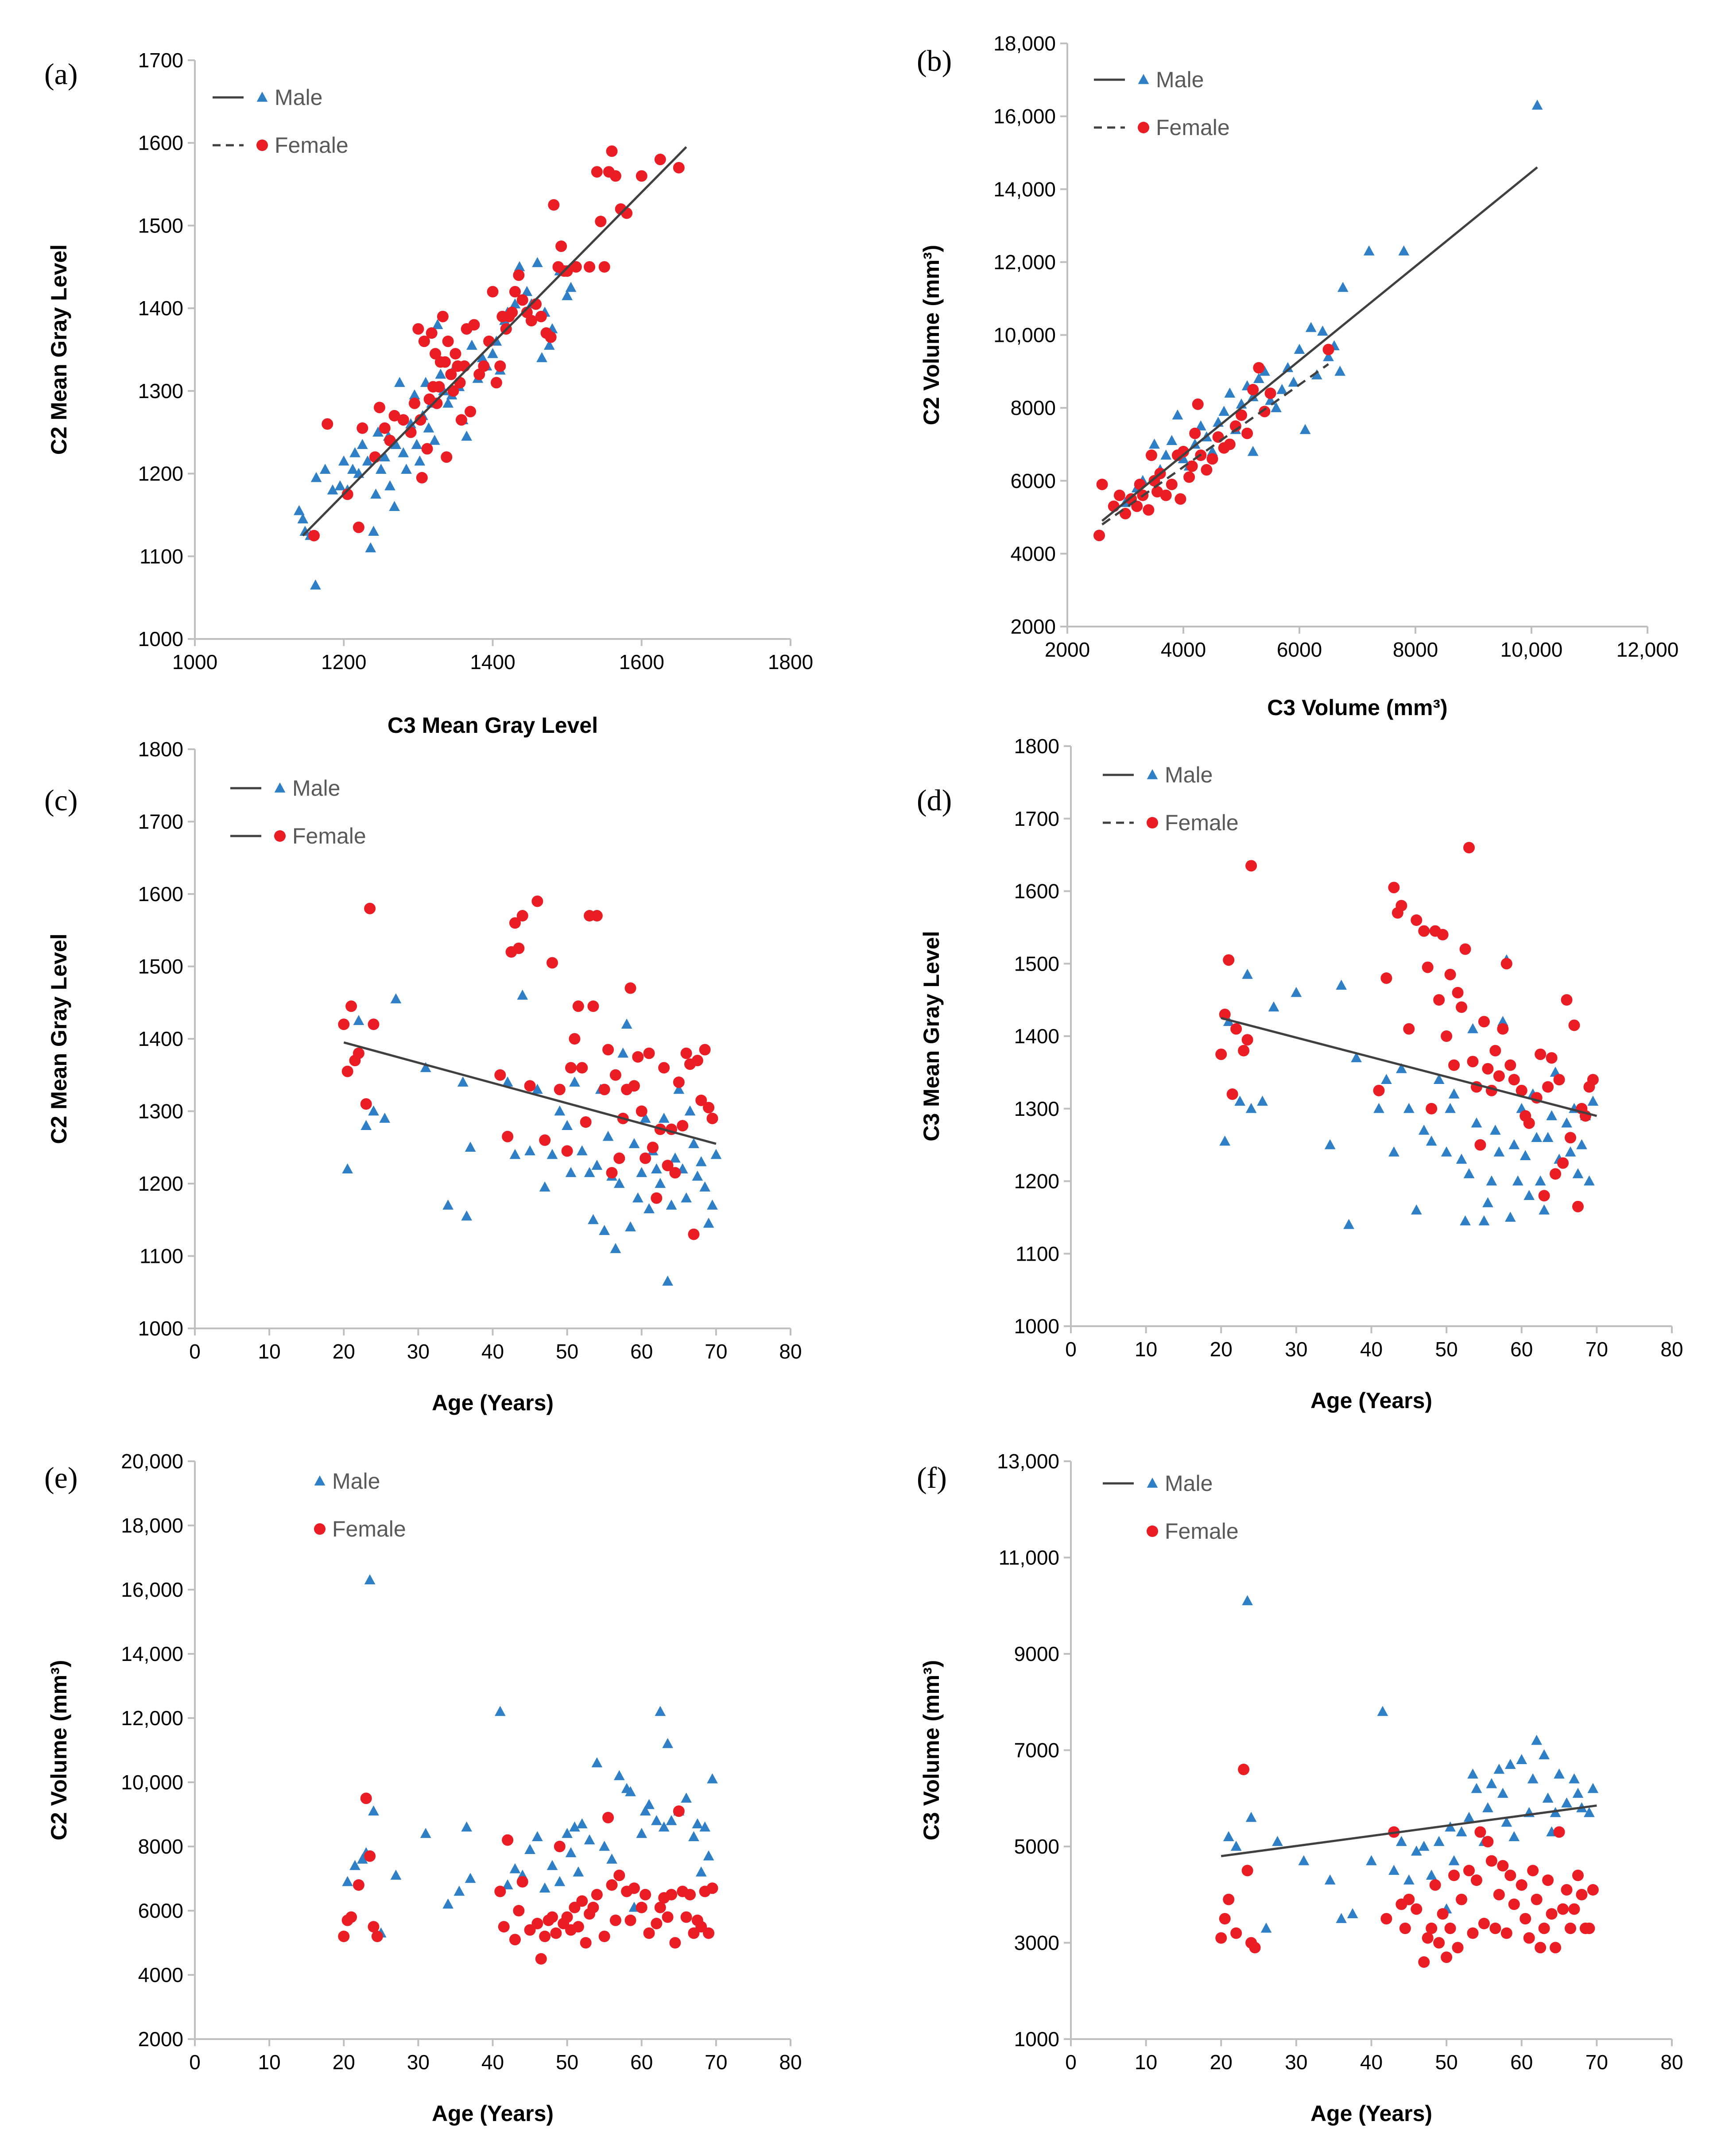 This screenshot has height=2156, width=1725. Describe the element at coordinates (1024, 189) in the screenshot. I see `y-tick-label: 14,000` at that location.